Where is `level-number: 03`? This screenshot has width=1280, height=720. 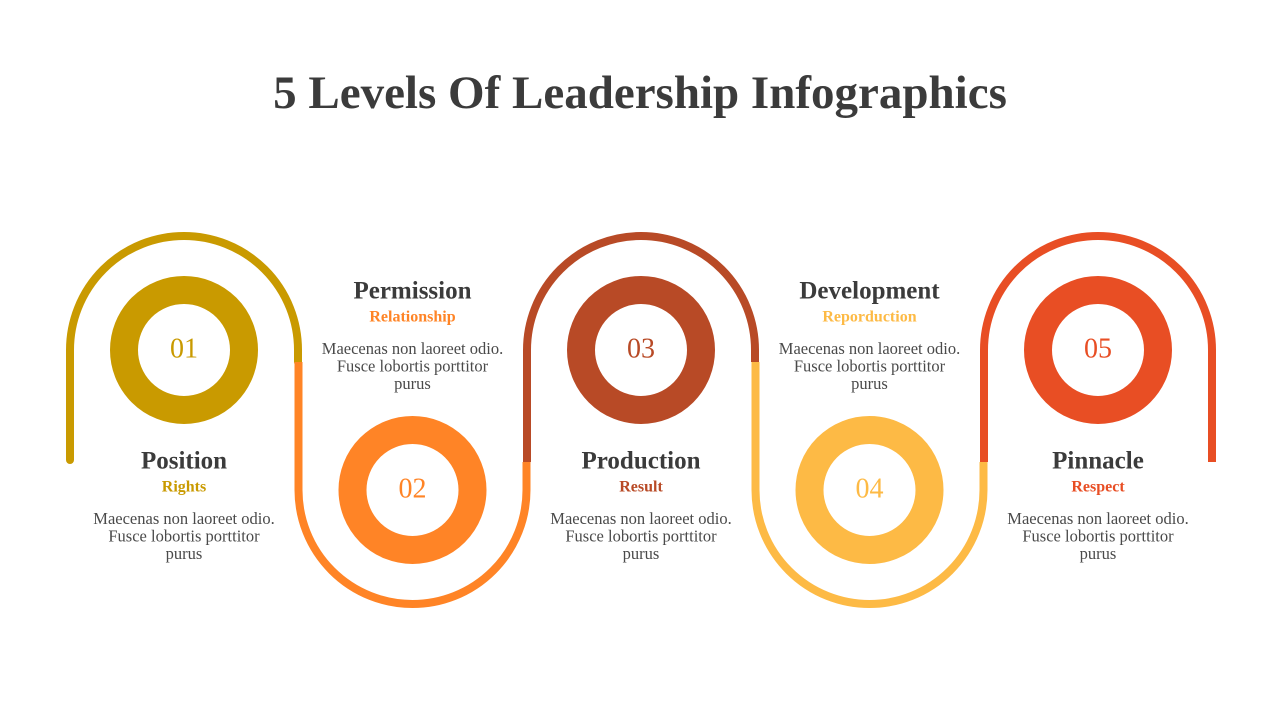
level-number: 03 is located at coordinates (641, 348).